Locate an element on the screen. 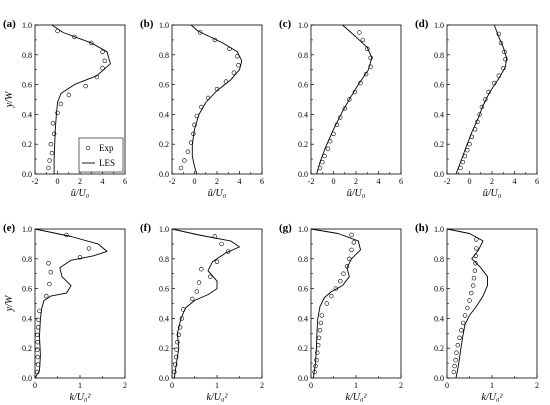 The image size is (550, 405). legend-label-exp: Exp is located at coordinates (106, 148).